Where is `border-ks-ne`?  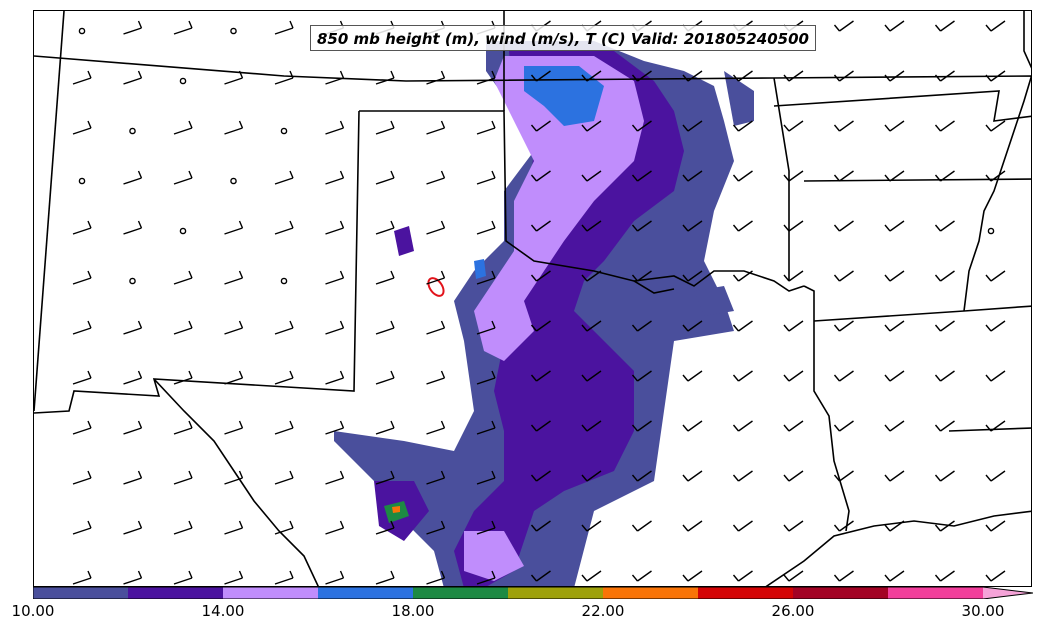 border-ks-ne is located at coordinates (532, 68).